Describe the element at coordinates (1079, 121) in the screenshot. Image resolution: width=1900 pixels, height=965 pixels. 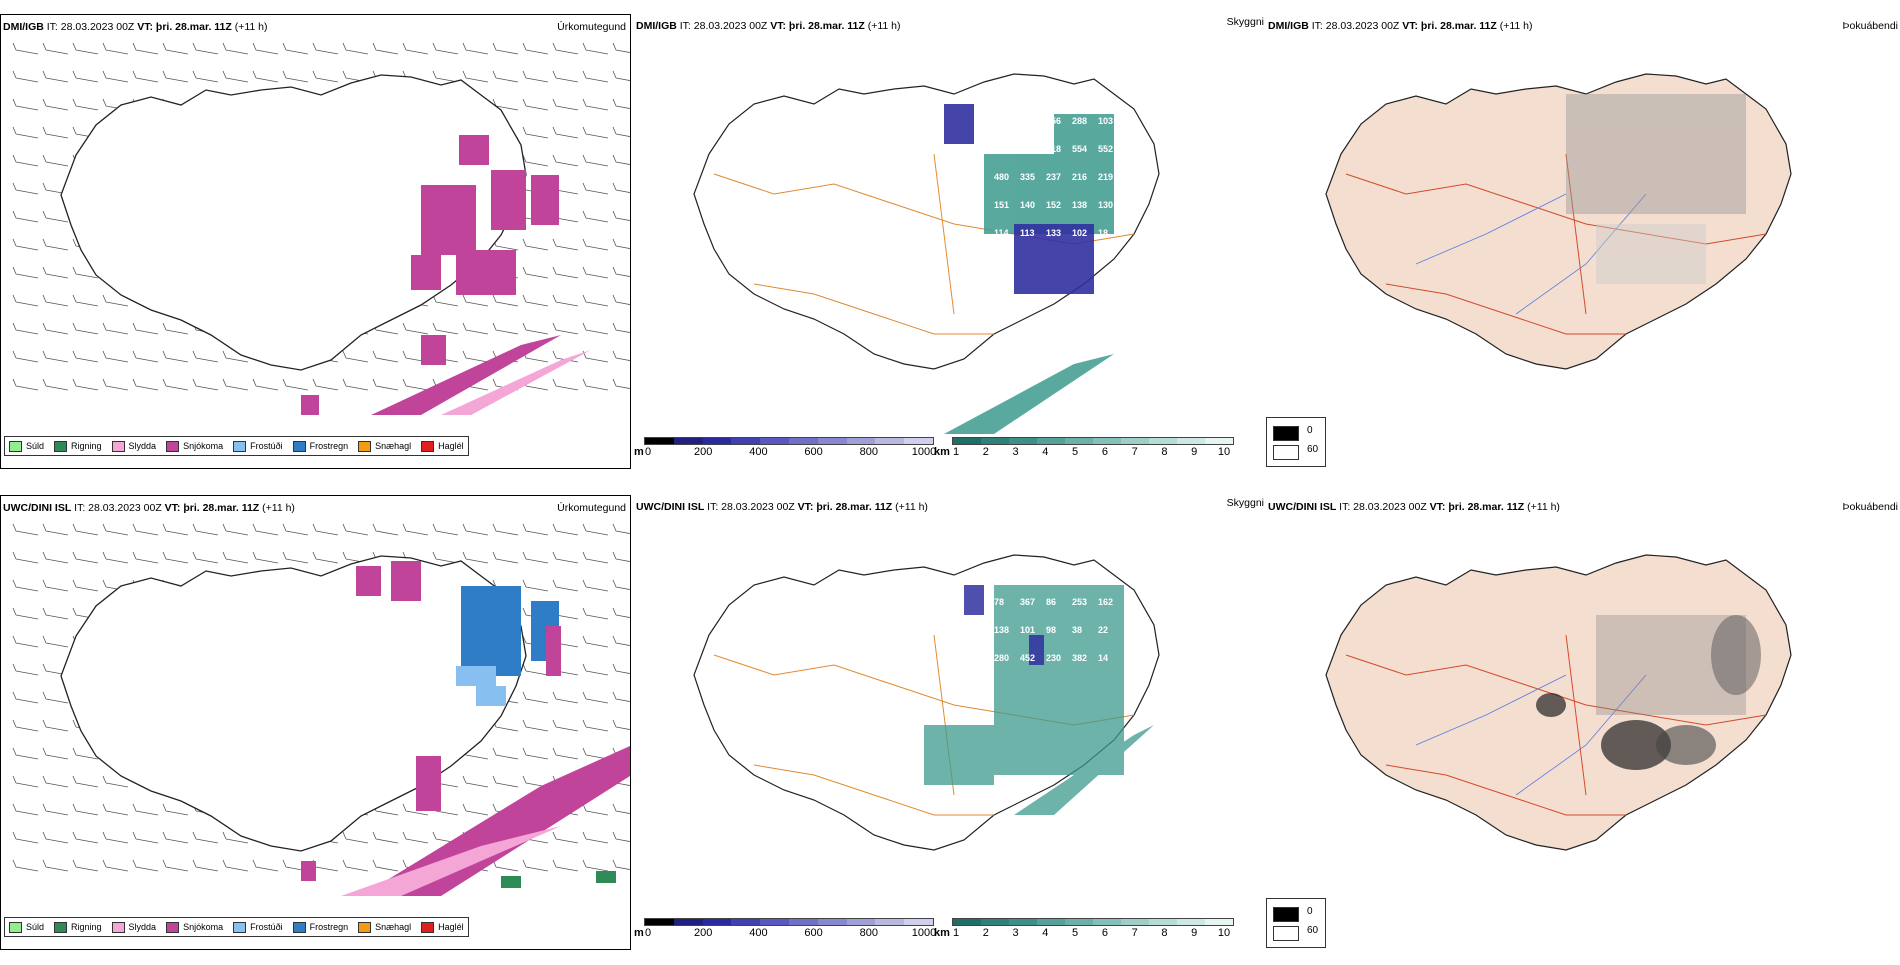
I see `visibility-label: 288` at that location.